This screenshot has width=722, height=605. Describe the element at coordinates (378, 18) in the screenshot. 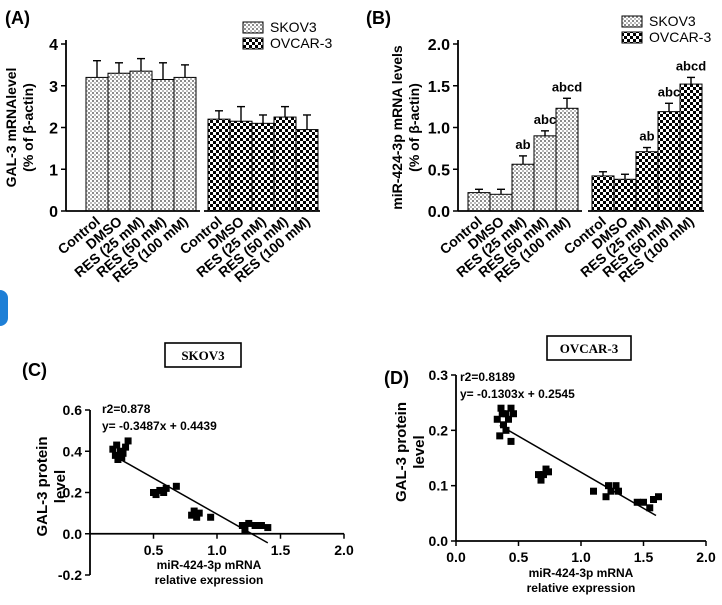

I see `panel-label-b: (B)` at that location.